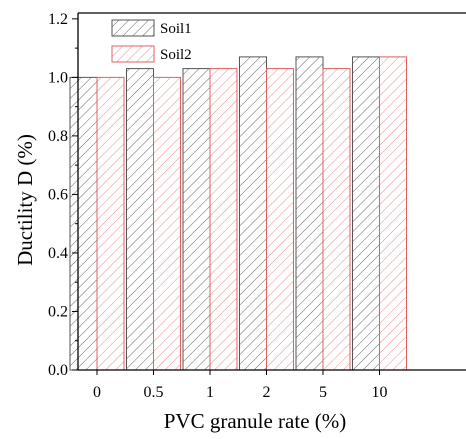 Image resolution: width=466 pixels, height=439 pixels. What do you see at coordinates (97, 392) in the screenshot?
I see `x-tick-label: 0` at bounding box center [97, 392].